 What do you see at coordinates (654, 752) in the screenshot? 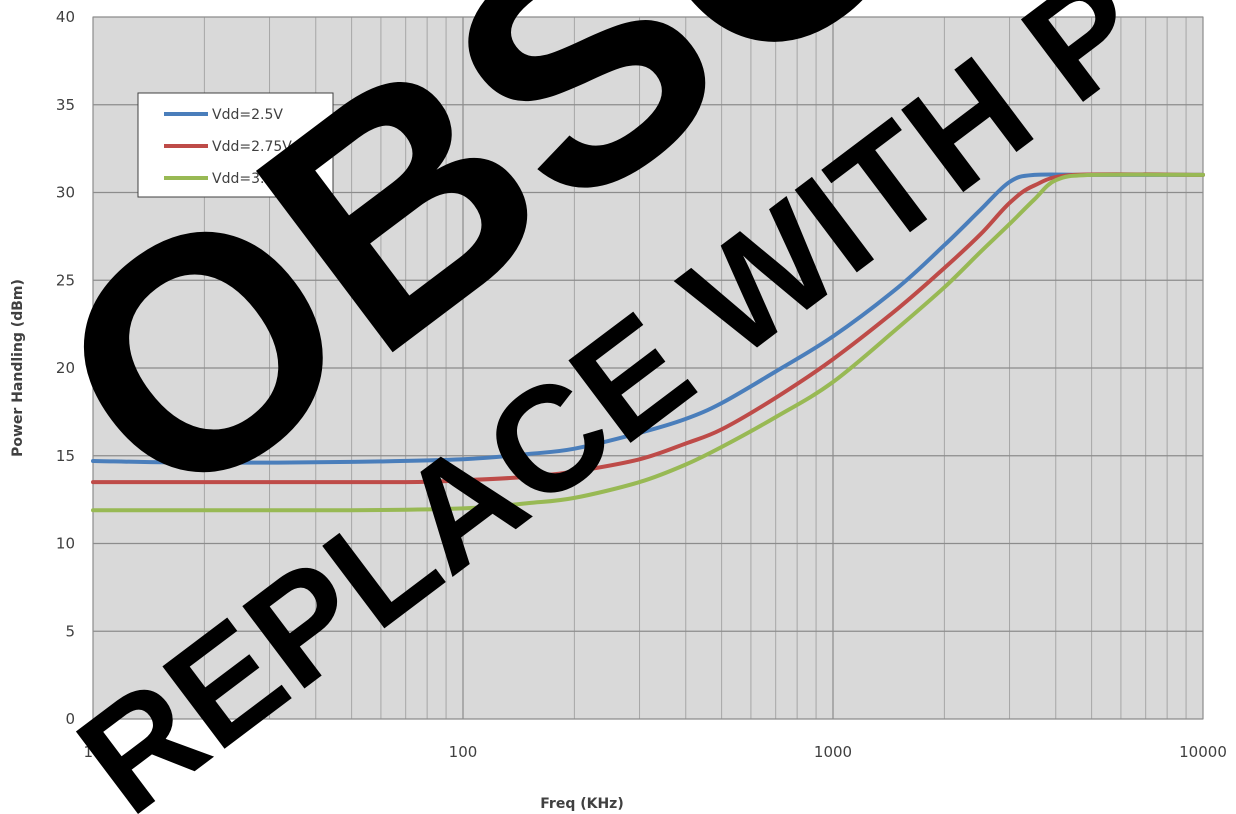
I see `x-tick-labels: 10 100 1000 10000` at bounding box center [654, 752].